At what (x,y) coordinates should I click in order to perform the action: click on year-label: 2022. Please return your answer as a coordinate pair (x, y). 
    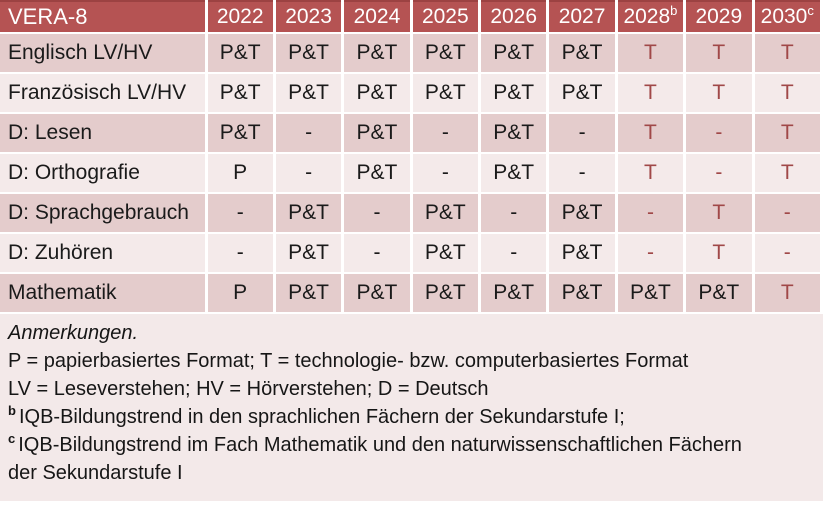
    Looking at the image, I should click on (240, 16).